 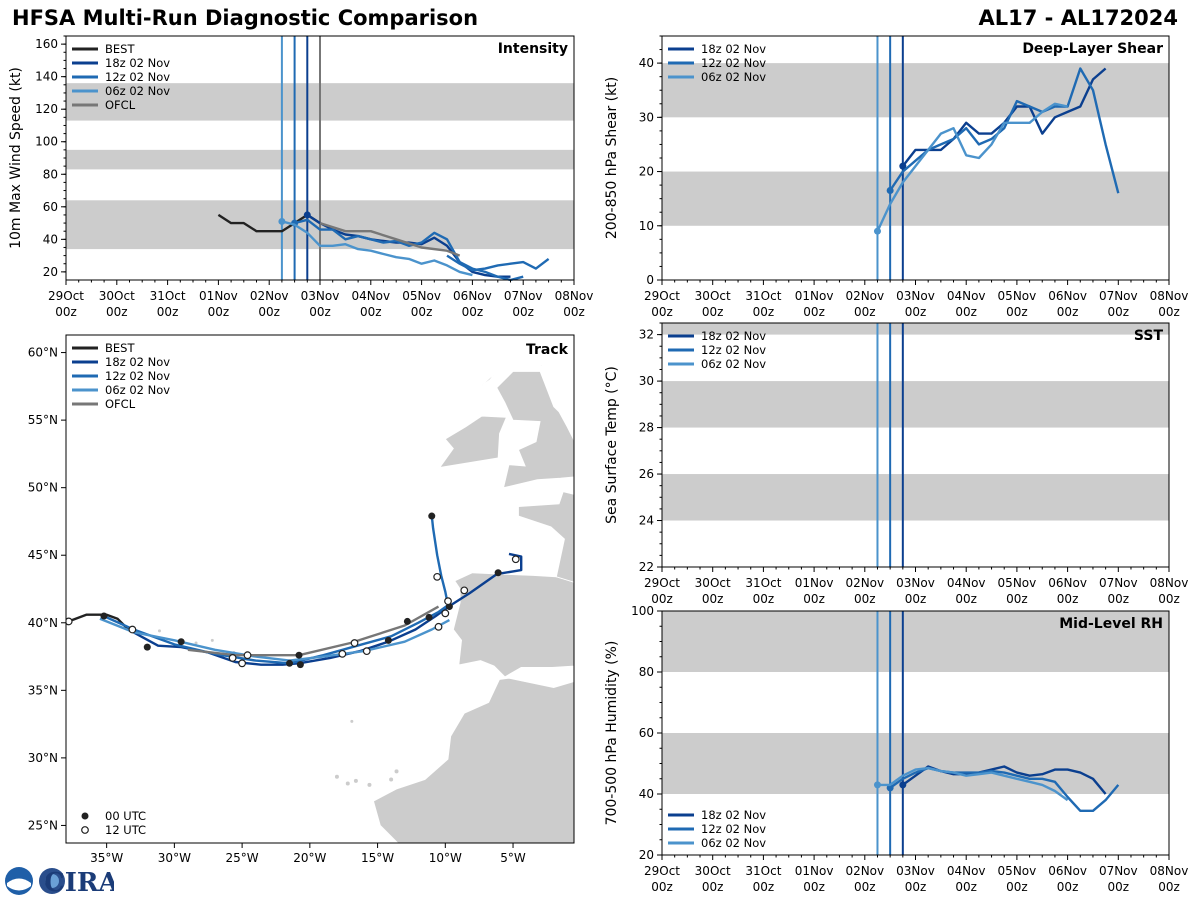 I want to click on y-tick-label: 28, so click(x=646, y=428).